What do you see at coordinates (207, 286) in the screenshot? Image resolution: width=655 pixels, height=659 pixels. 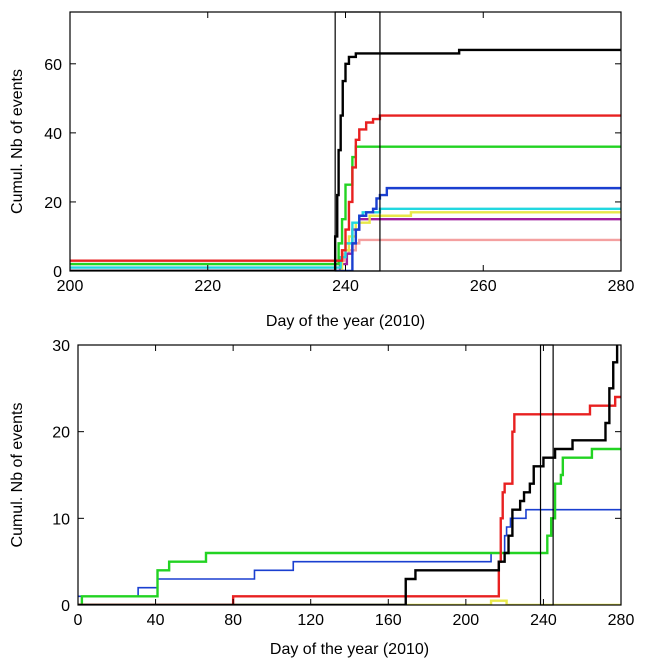 I see `x-tick-label: 220` at bounding box center [207, 286].